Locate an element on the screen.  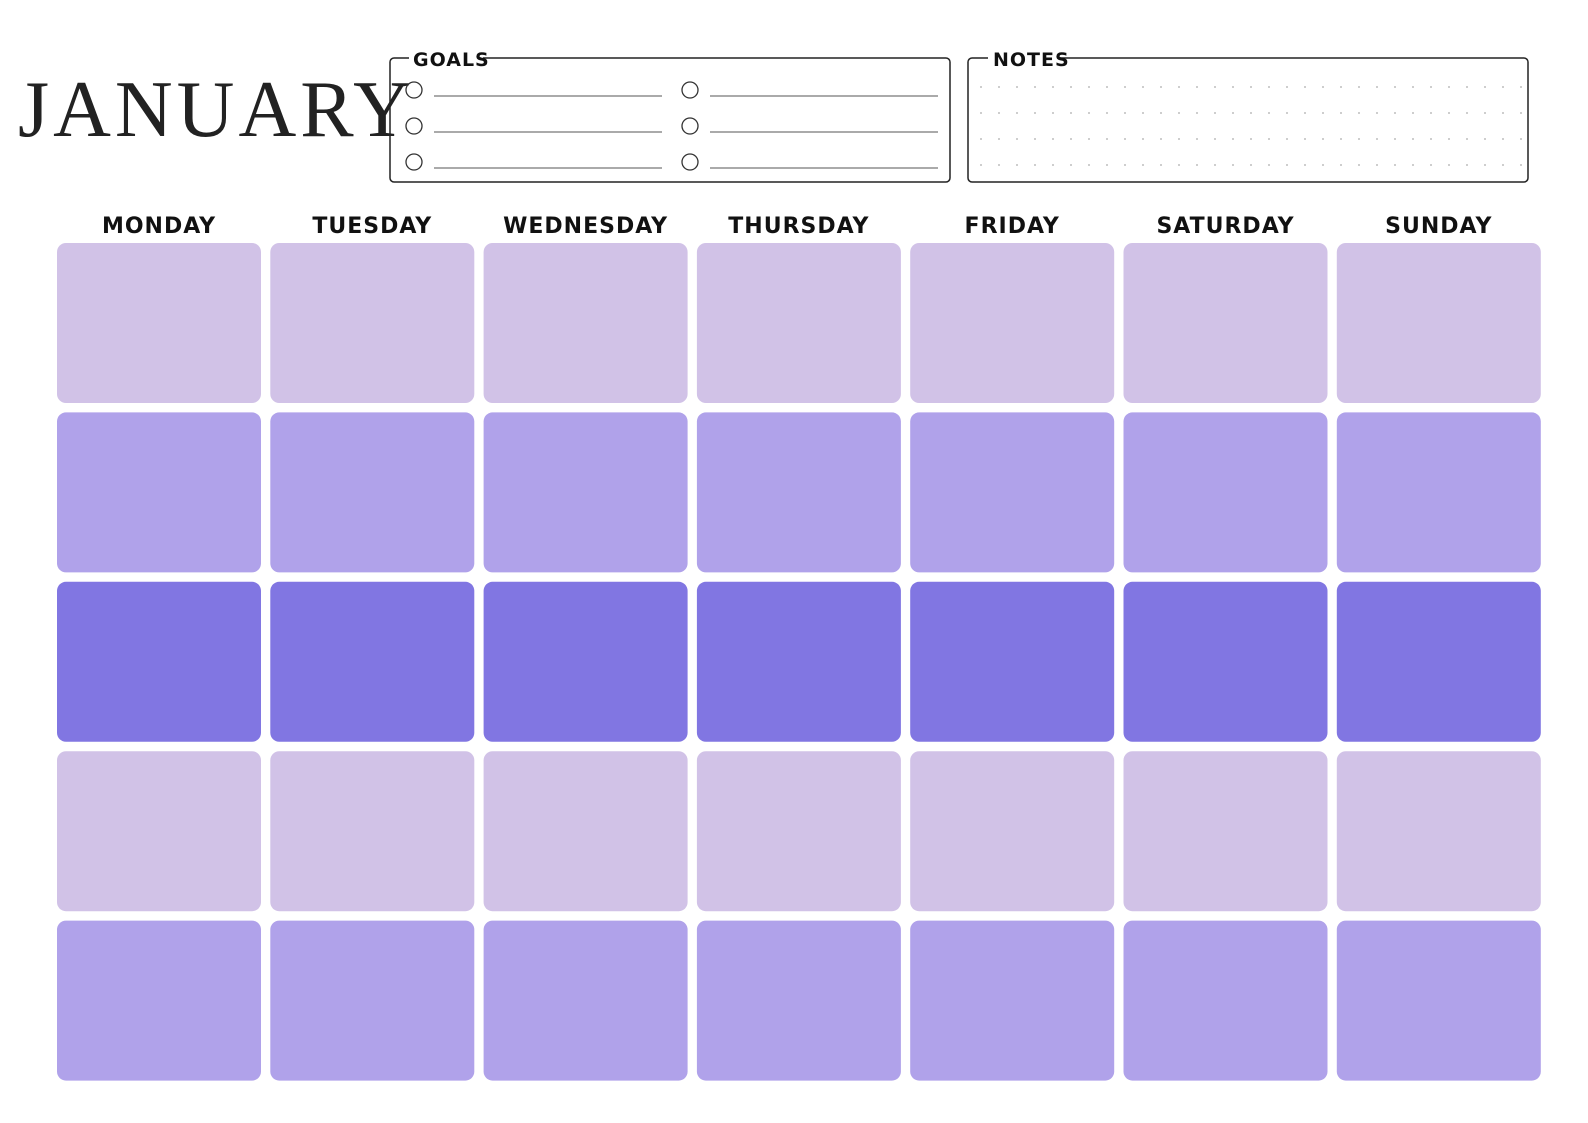
day-header: MONDAY is located at coordinates (159, 226).